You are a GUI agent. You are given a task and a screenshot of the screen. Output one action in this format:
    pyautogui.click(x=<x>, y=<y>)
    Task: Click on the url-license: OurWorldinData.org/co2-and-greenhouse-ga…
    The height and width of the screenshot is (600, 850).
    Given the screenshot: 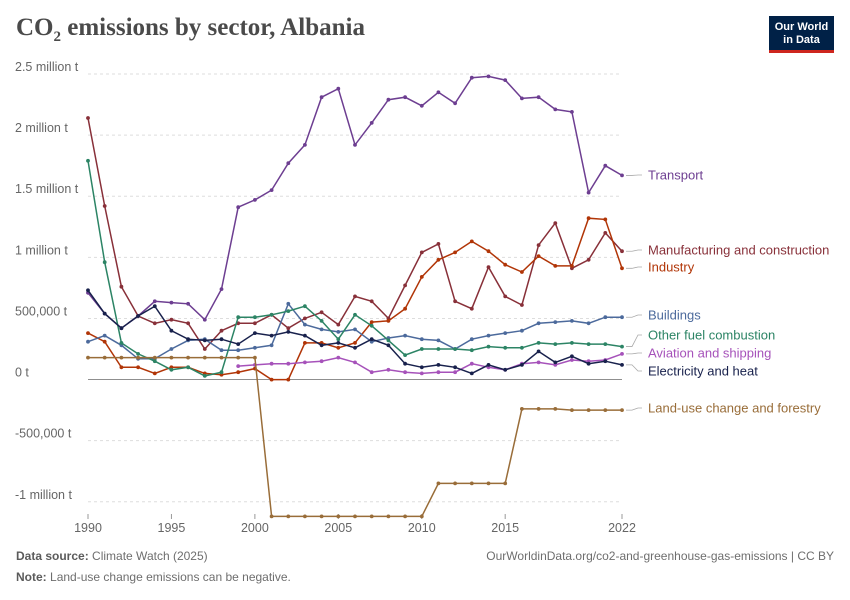 What is the action you would take?
    pyautogui.click(x=660, y=556)
    